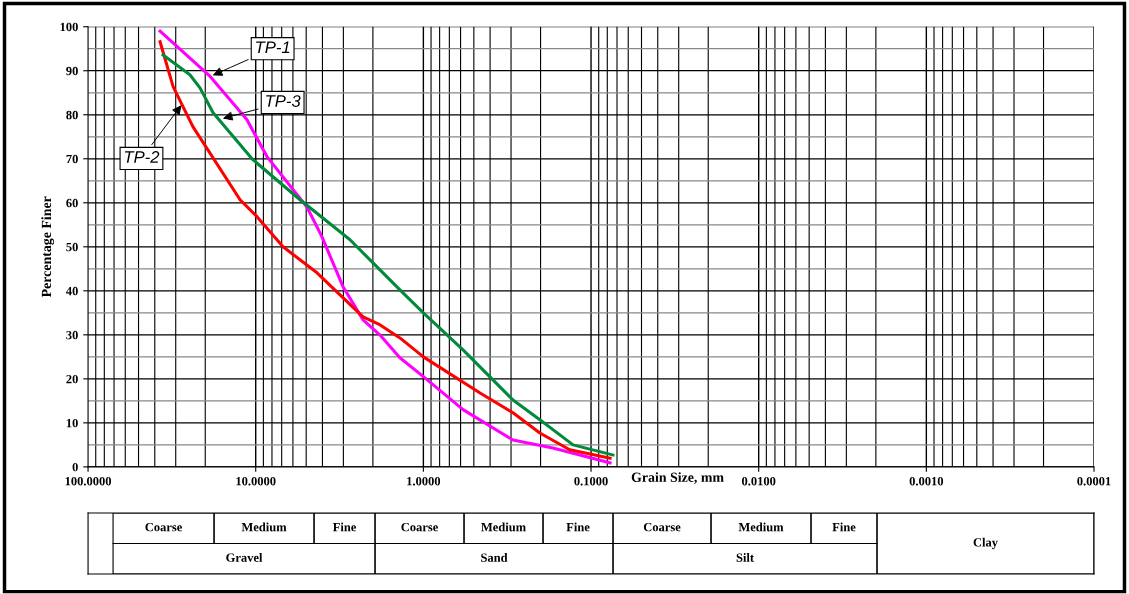  Describe the element at coordinates (273, 47) in the screenshot. I see `annotation: TP-1` at that location.